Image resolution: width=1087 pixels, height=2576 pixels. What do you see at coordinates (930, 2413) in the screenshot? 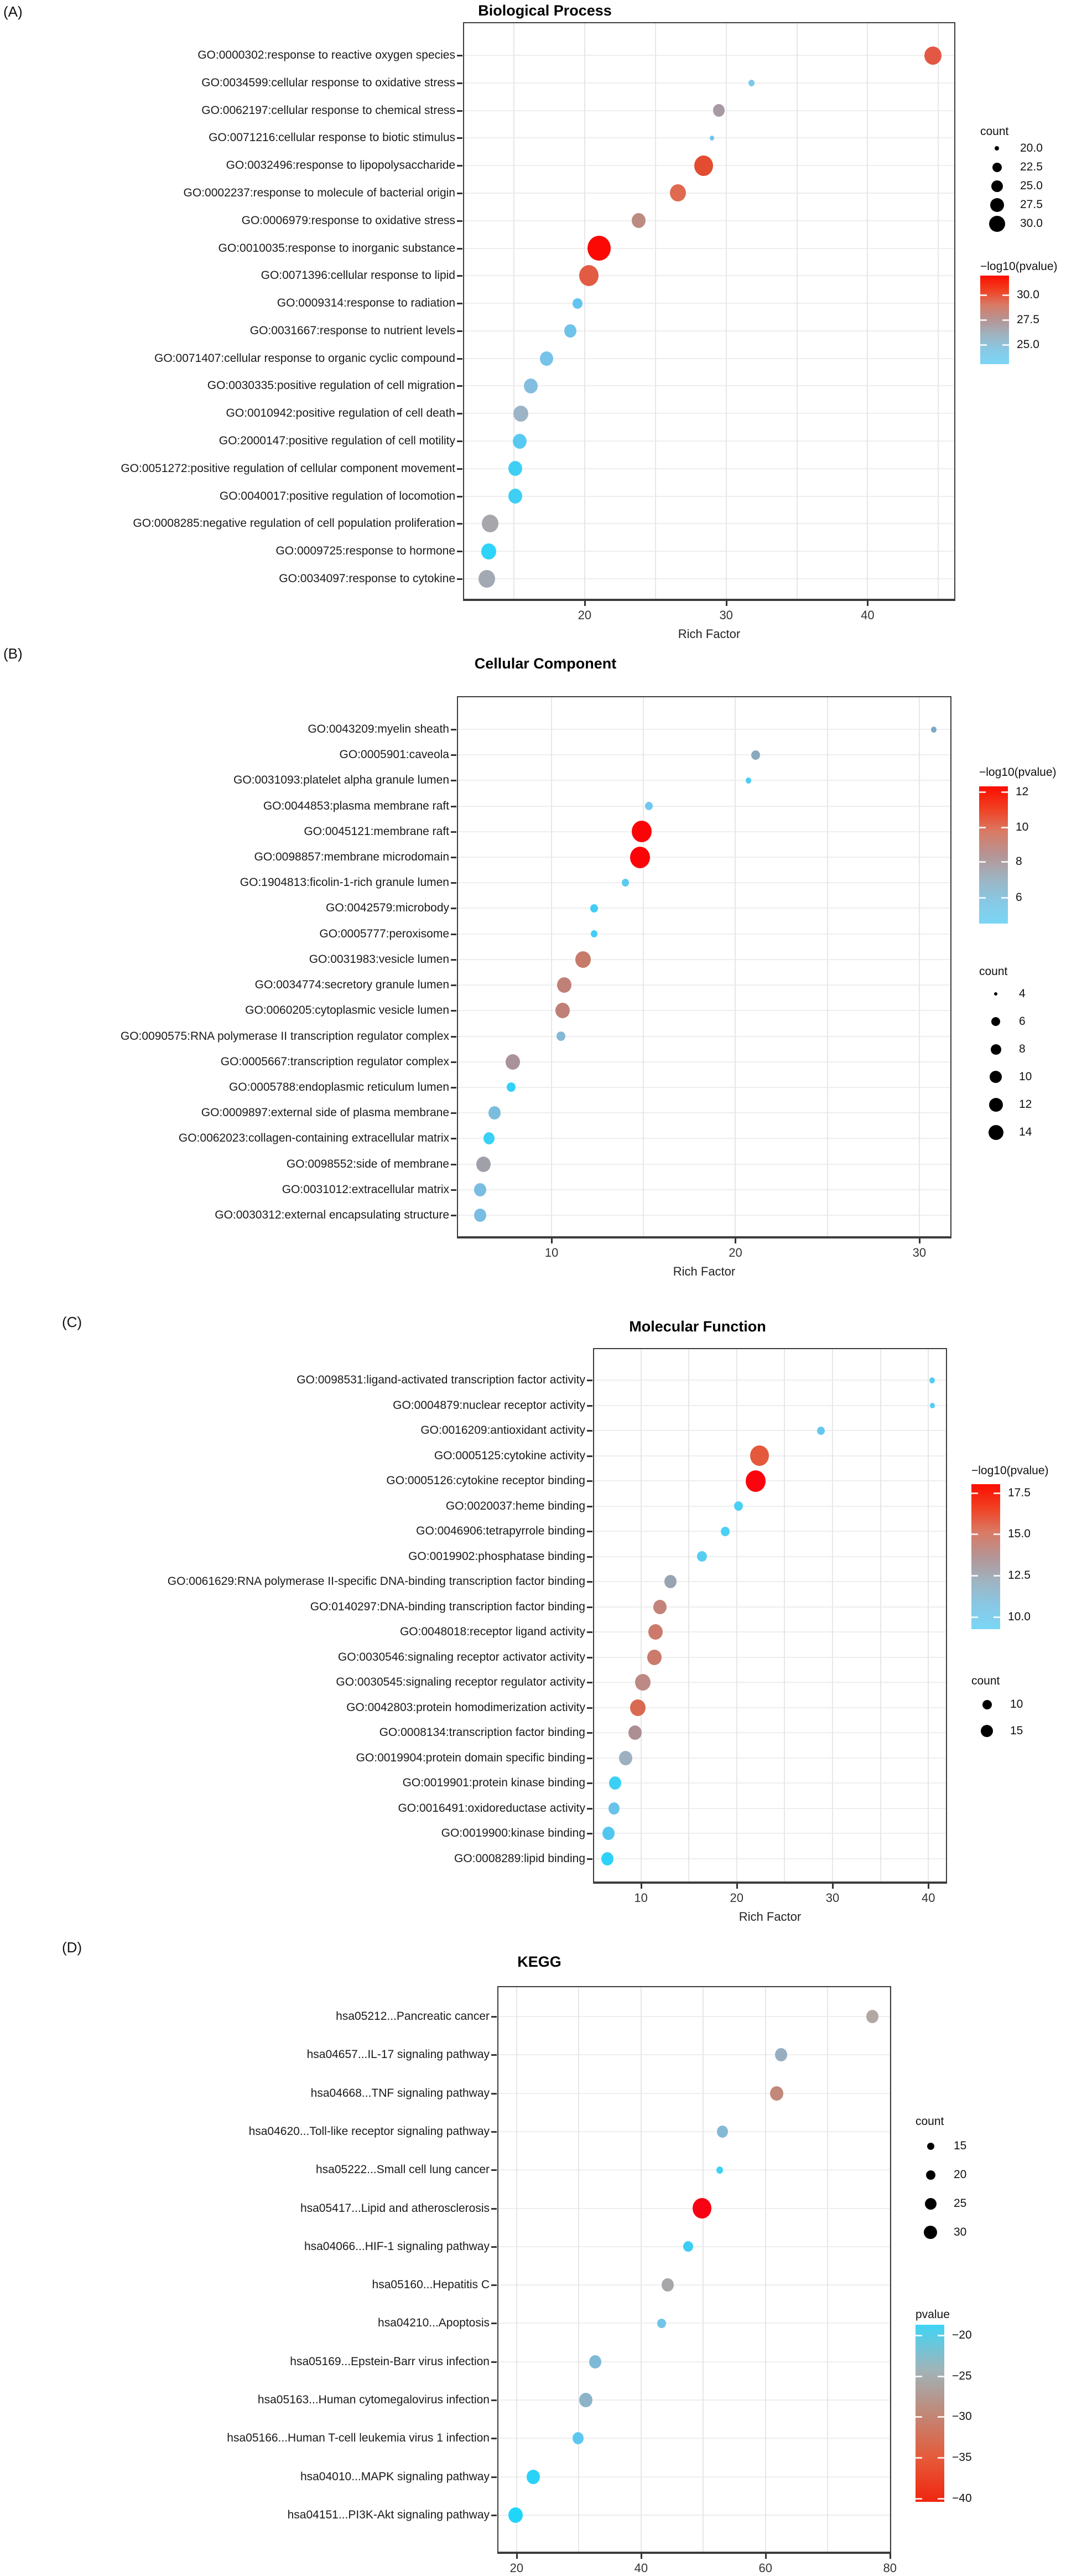
I see `legend-colorbar` at bounding box center [930, 2413].